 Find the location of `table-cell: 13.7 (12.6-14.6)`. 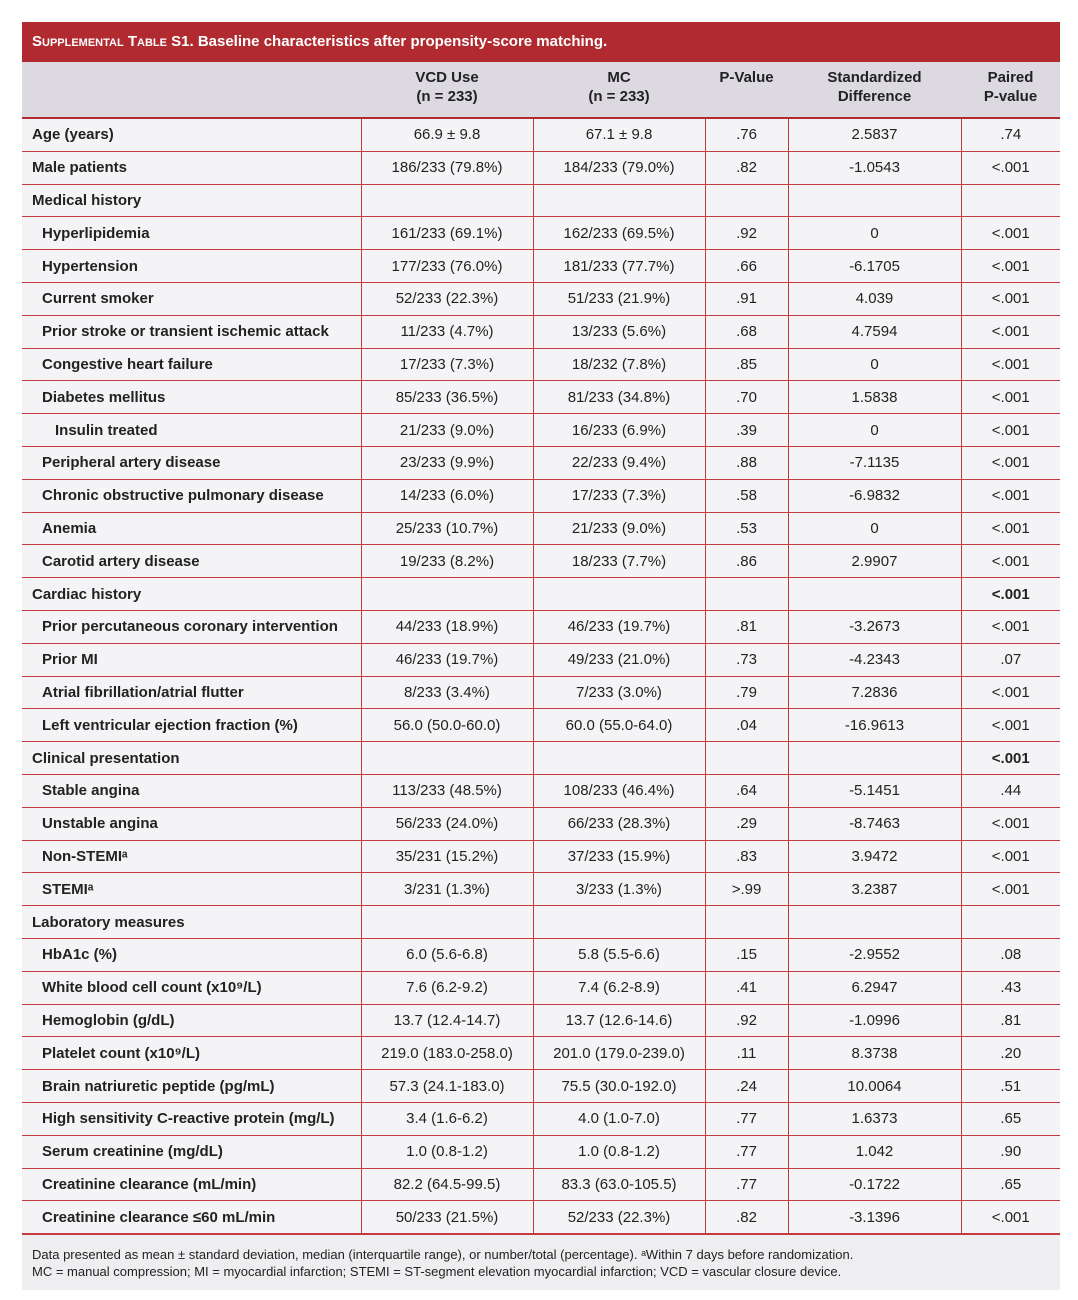

table-cell: 13.7 (12.6-14.6) is located at coordinates (618, 1021).